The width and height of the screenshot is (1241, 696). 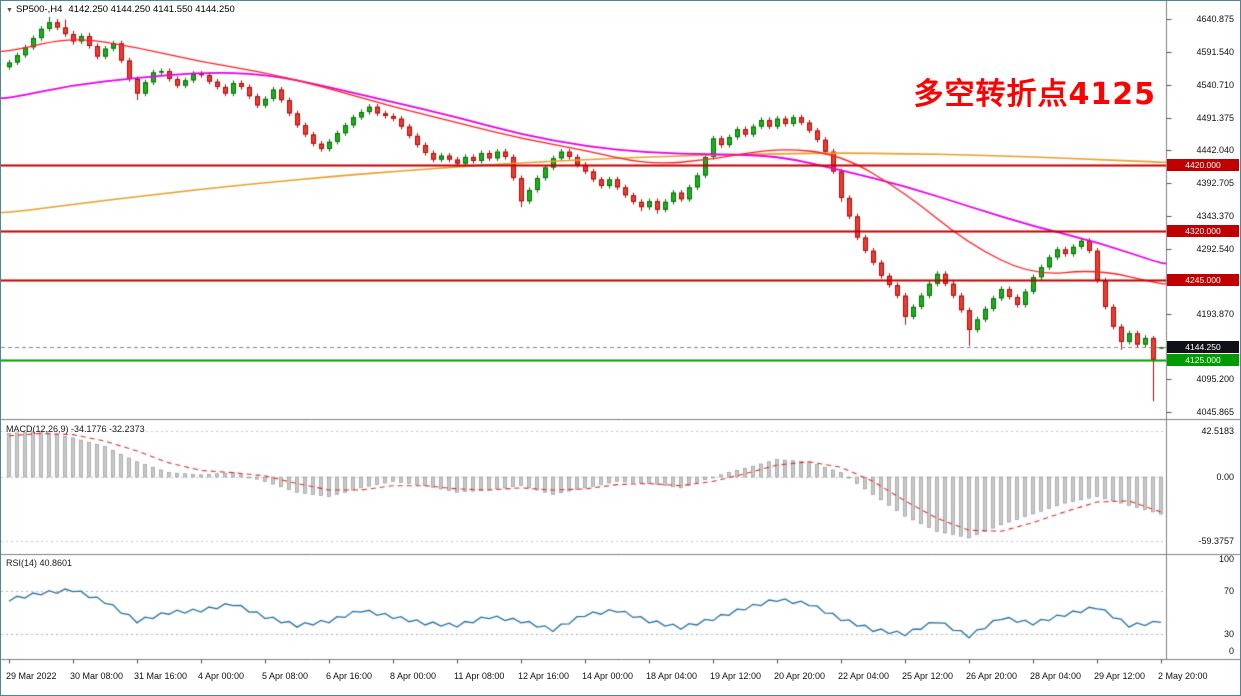 What do you see at coordinates (1034, 94) in the screenshot?
I see `annotation-text: 多空转折点4125` at bounding box center [1034, 94].